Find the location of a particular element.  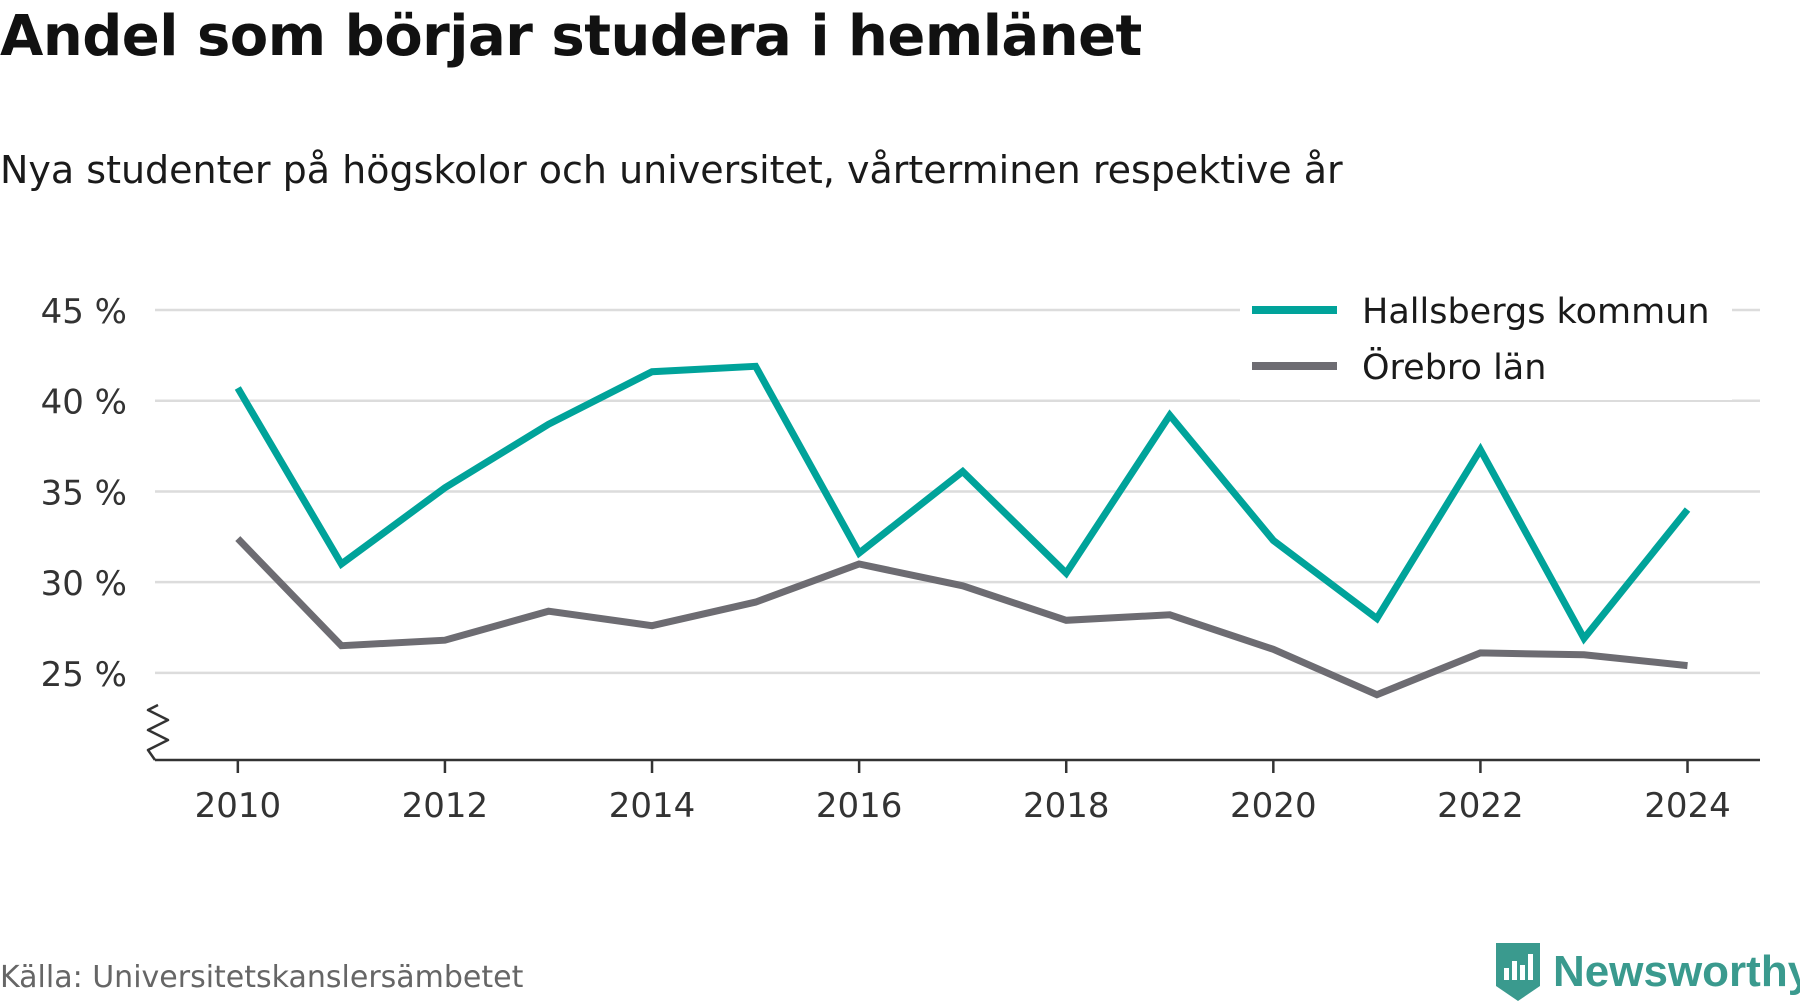

x-tick-label: 2022 is located at coordinates (1480, 806).